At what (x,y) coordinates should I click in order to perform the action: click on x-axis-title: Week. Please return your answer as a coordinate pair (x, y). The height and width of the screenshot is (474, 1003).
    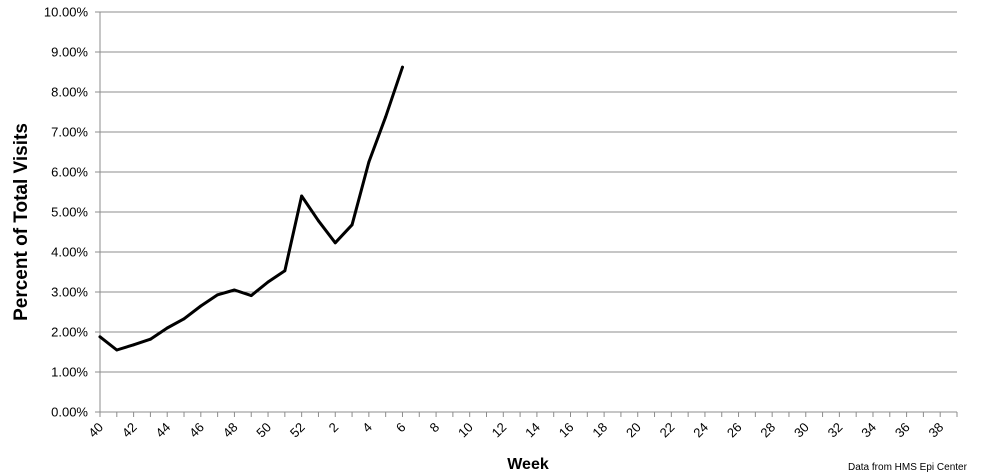
    Looking at the image, I should click on (528, 464).